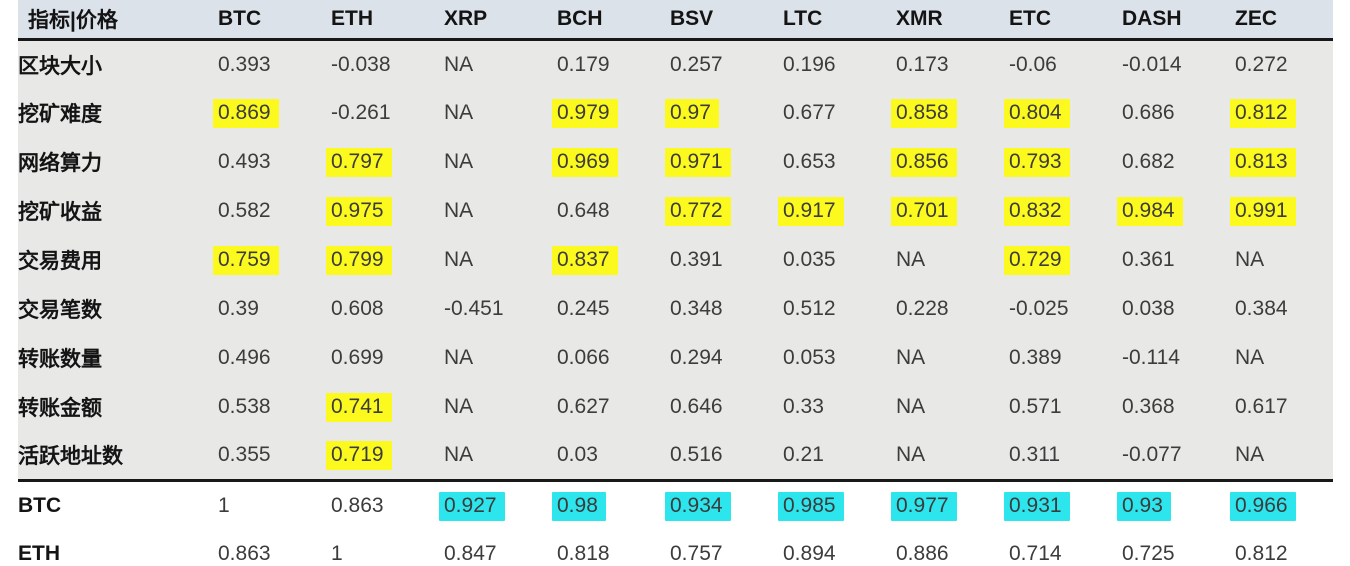  Describe the element at coordinates (500, 20) in the screenshot. I see `header-cell-xrp: XRP` at that location.